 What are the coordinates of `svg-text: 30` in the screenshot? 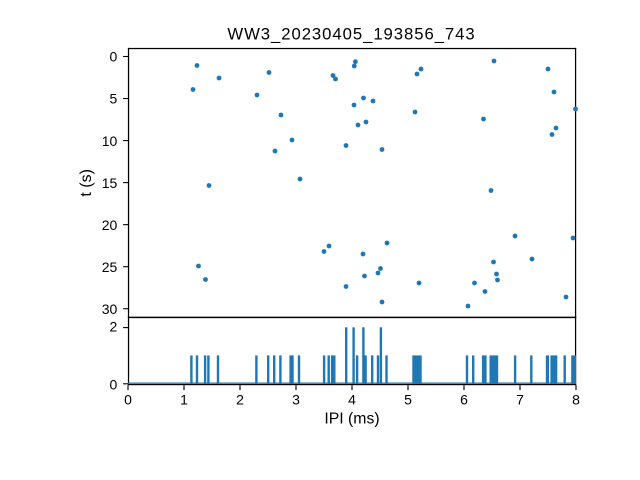 It's located at (110, 309).